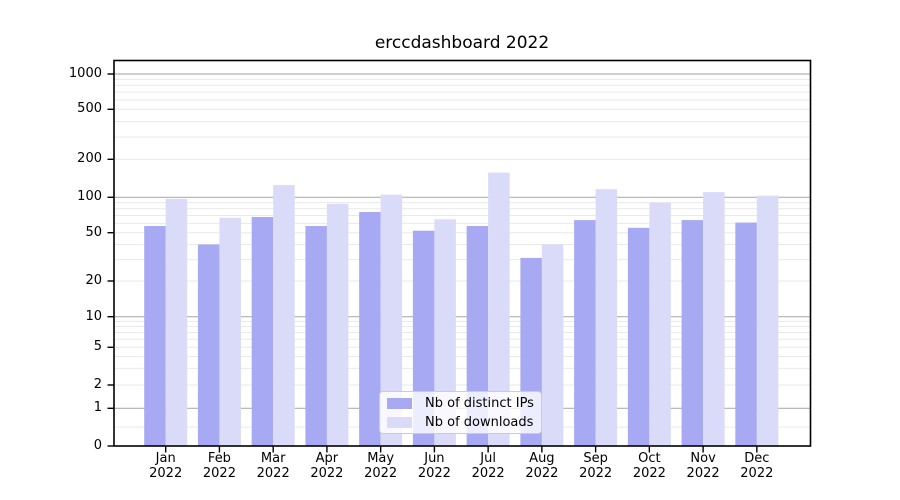  Describe the element at coordinates (93, 232) in the screenshot. I see `y-tick-label: 50` at that location.